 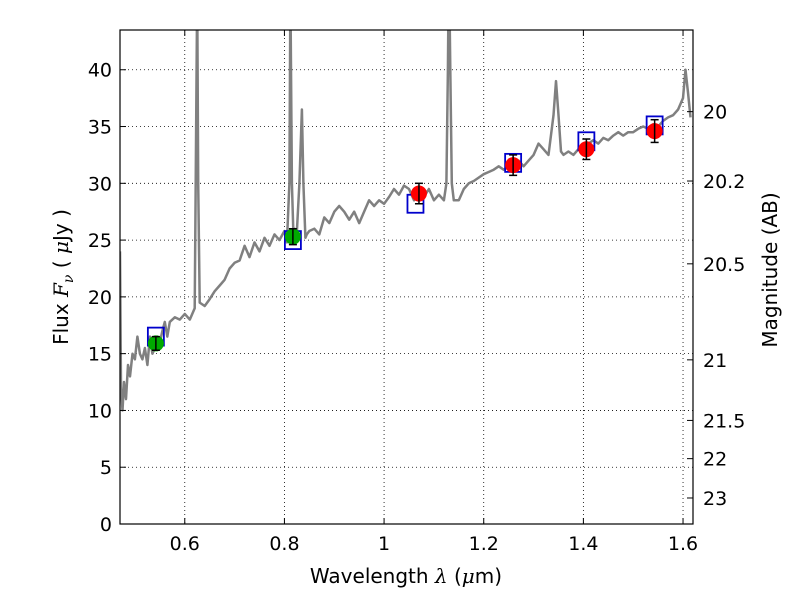 What do you see at coordinates (484, 544) in the screenshot?
I see `x-tick-label: 1.2` at bounding box center [484, 544].